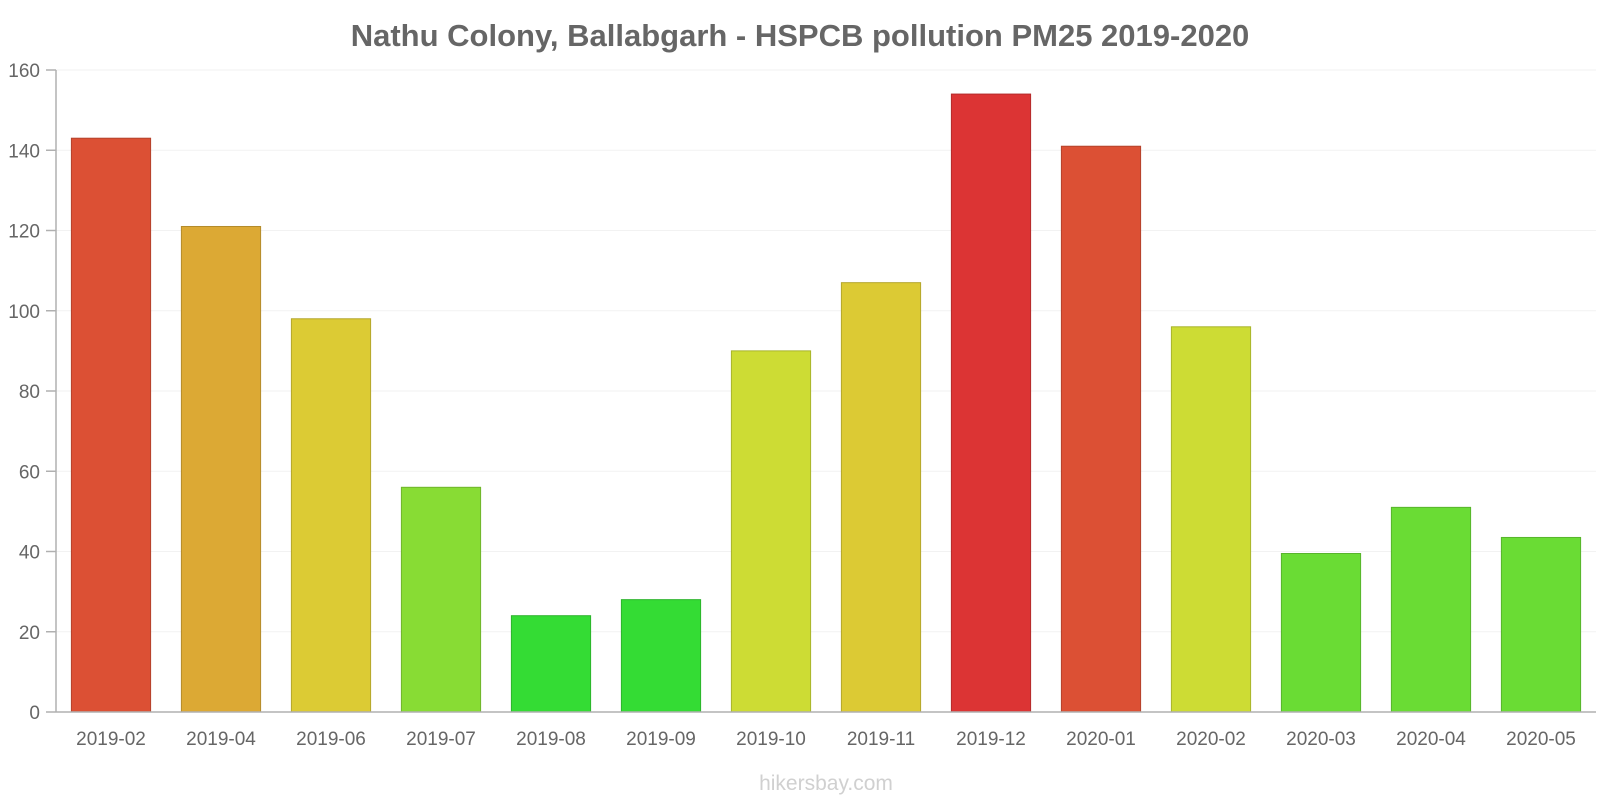 The width and height of the screenshot is (1600, 800). What do you see at coordinates (441, 739) in the screenshot?
I see `x-tick-label: 2019-07` at bounding box center [441, 739].